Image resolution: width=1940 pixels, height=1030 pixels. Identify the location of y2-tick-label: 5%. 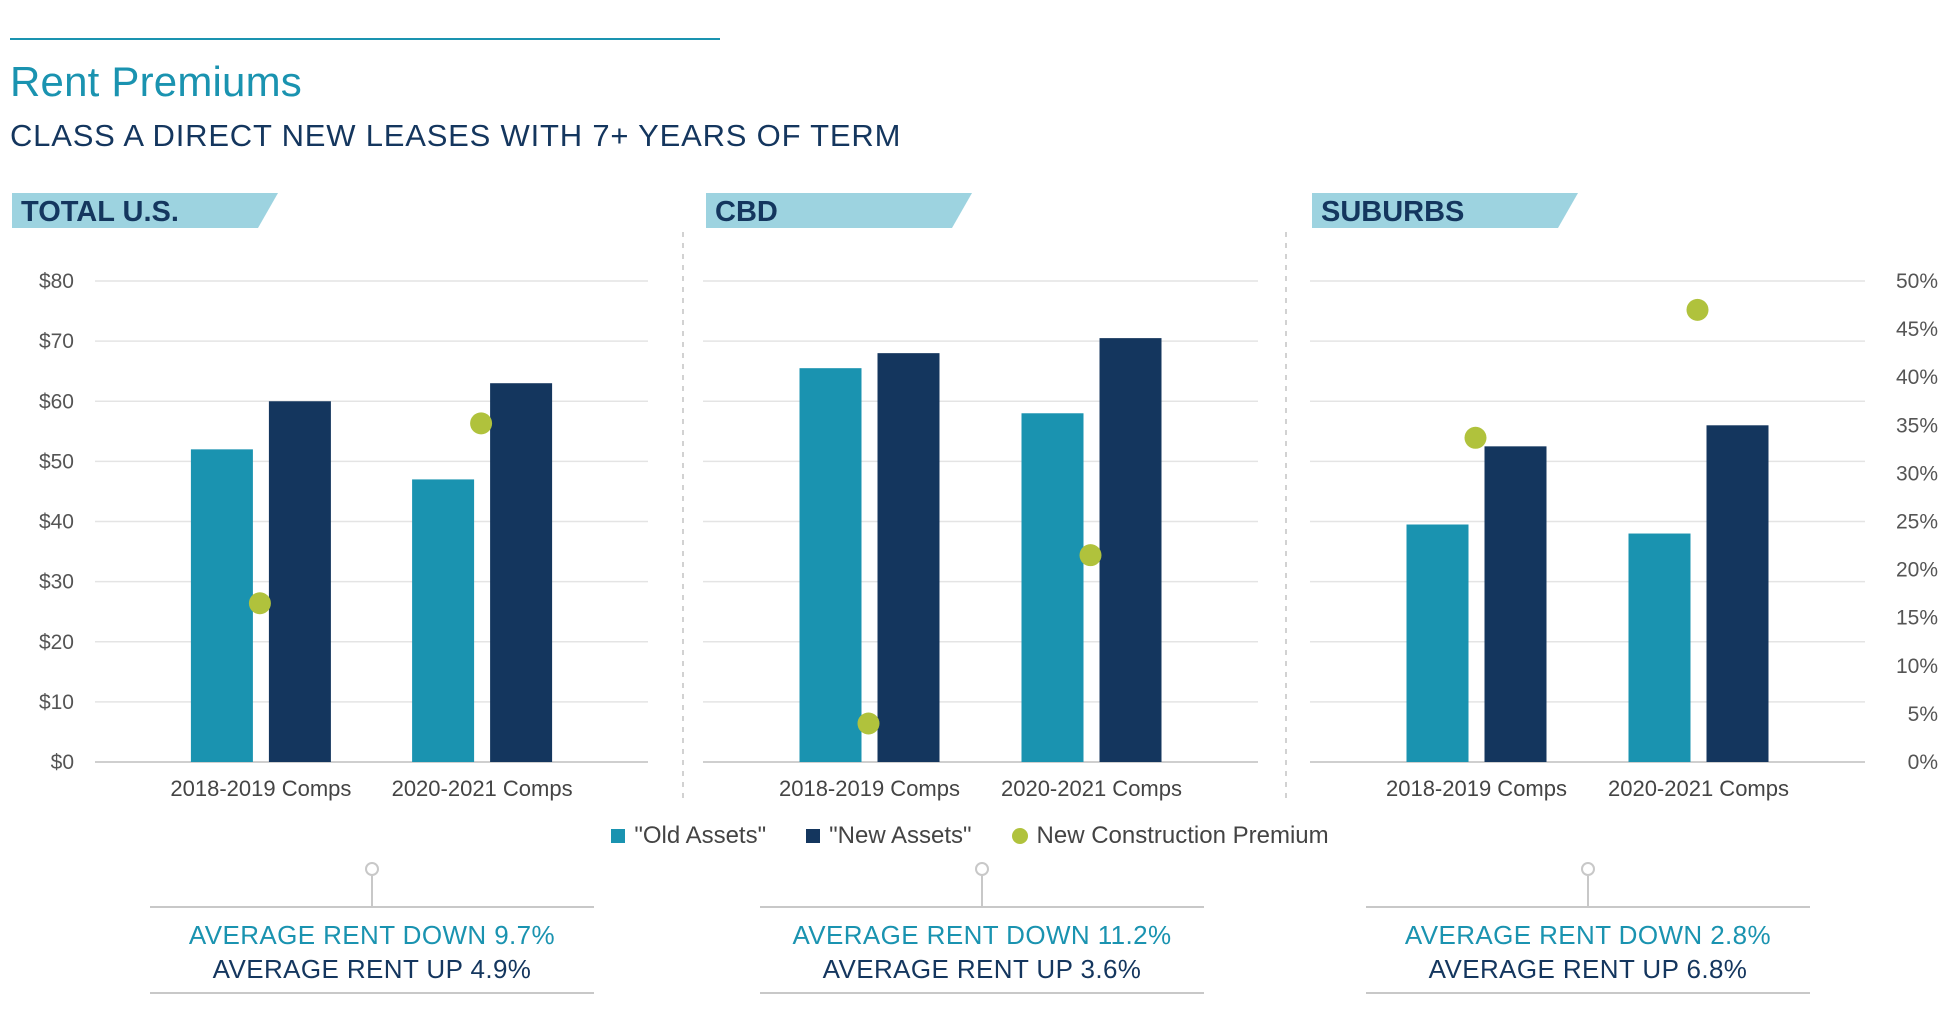
(1923, 714).